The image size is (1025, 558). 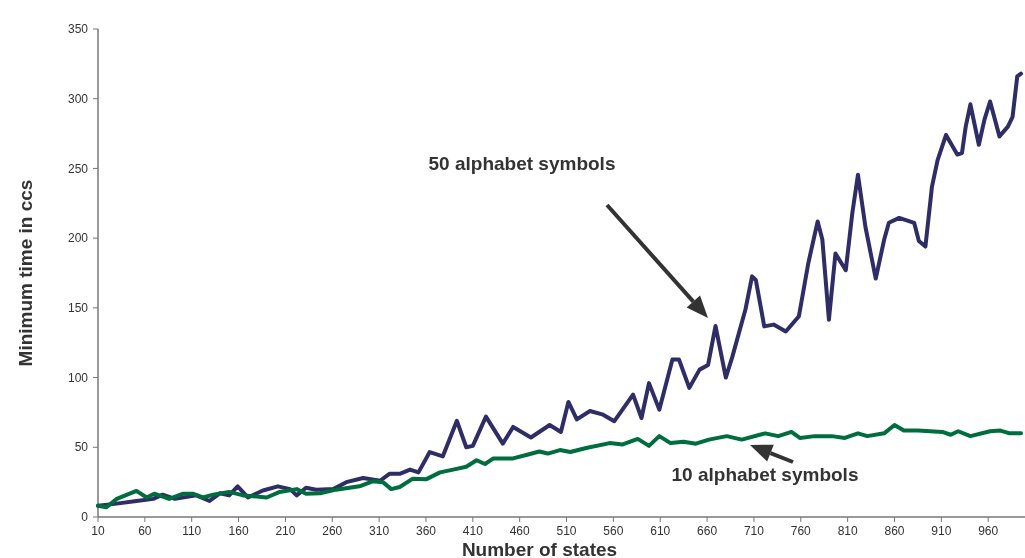 What do you see at coordinates (25, 273) in the screenshot?
I see `y-axis-title: Minimum time in ccs` at bounding box center [25, 273].